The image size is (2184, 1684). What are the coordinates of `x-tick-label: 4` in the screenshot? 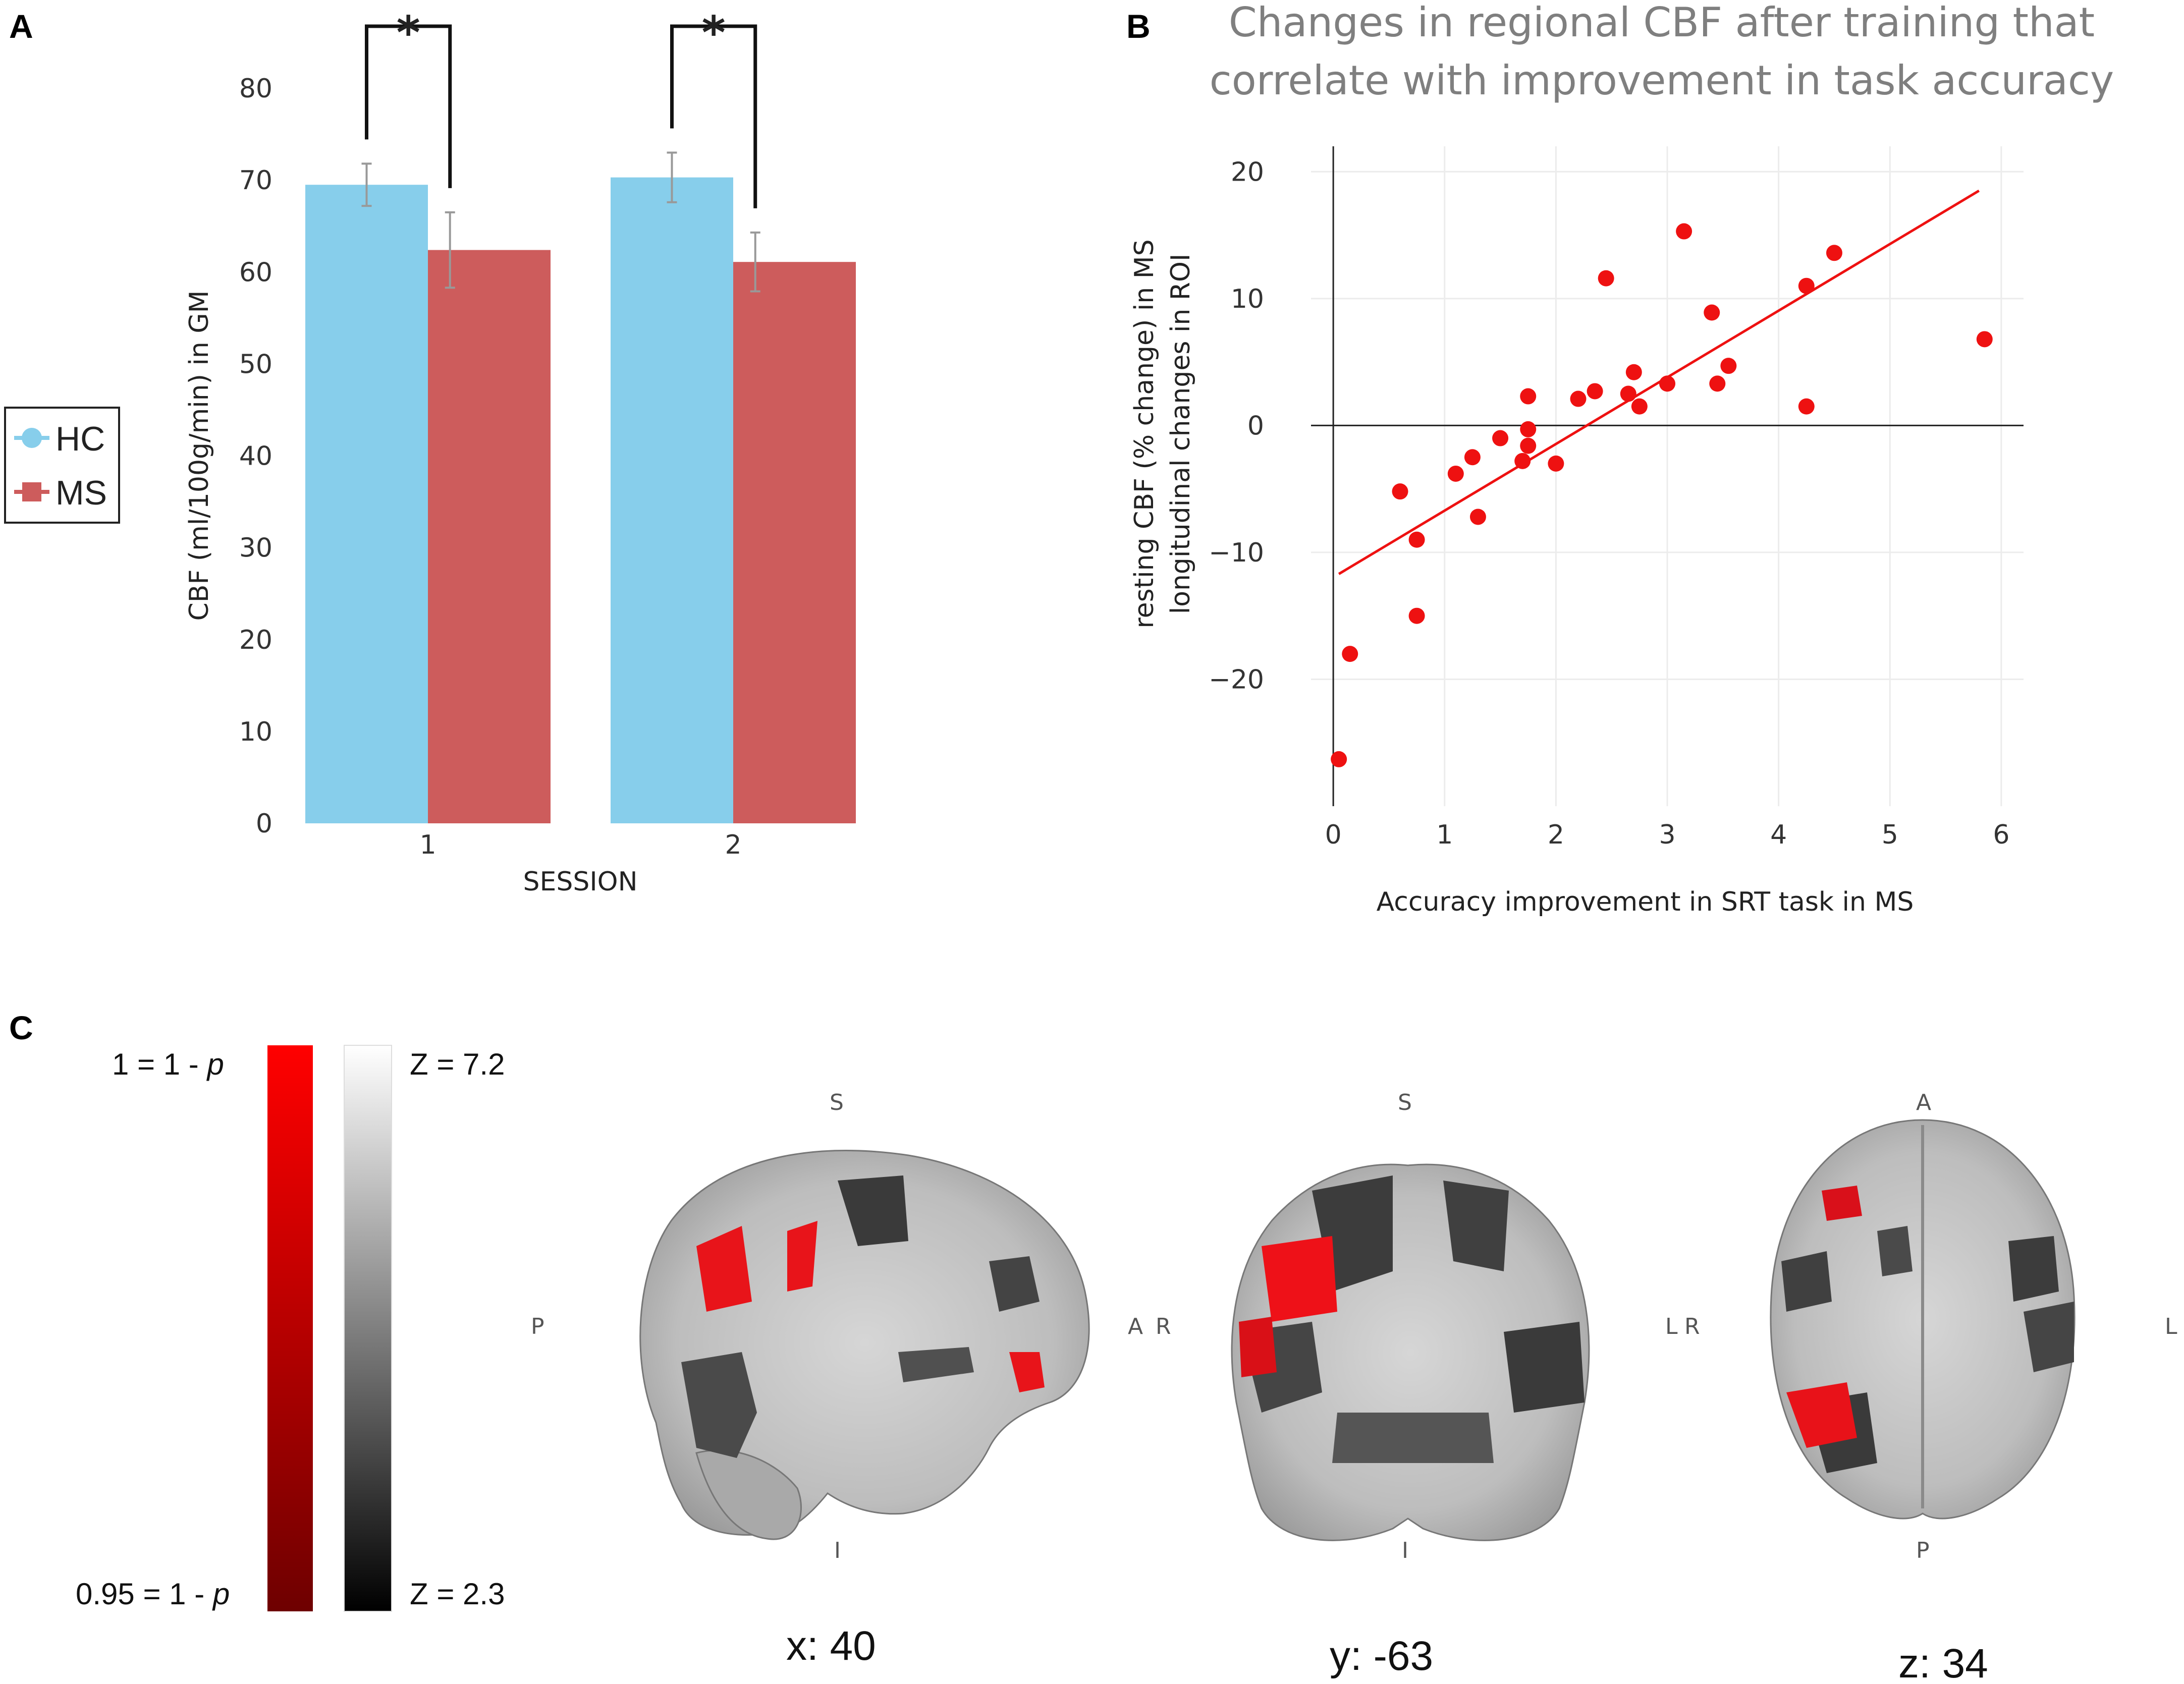 It's located at (1778, 835).